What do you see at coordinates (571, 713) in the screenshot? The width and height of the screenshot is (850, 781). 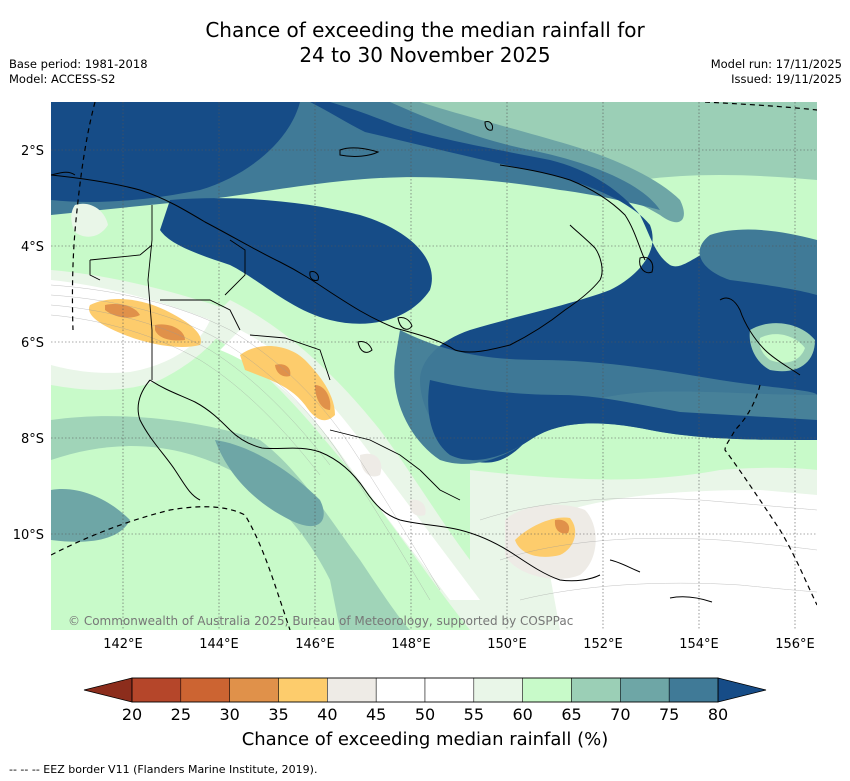 I see `colorbar-tick-65: 65` at bounding box center [571, 713].